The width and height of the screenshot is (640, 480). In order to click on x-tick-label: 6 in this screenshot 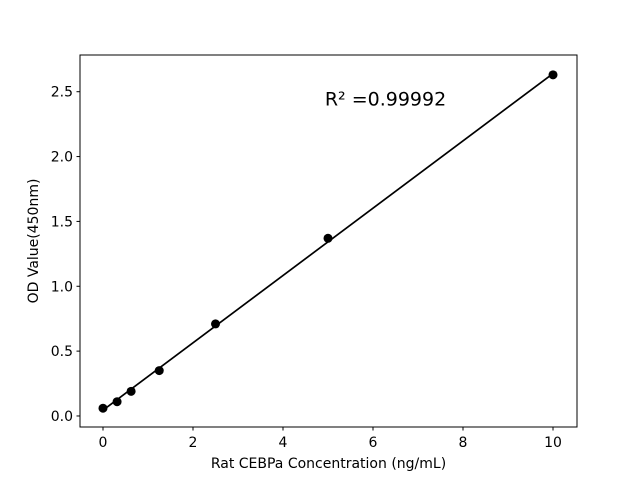, I will do `click(373, 443)`.